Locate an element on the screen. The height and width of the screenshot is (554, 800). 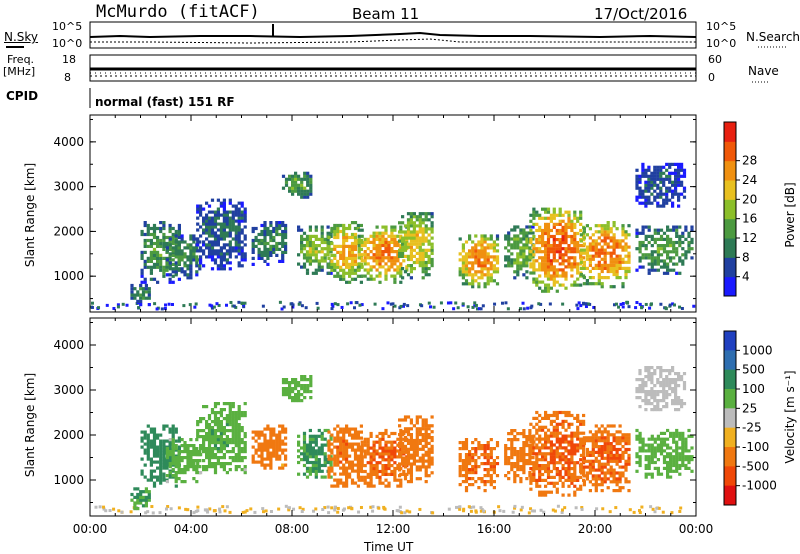
y-tick-label: 4000 is located at coordinates (68, 142).